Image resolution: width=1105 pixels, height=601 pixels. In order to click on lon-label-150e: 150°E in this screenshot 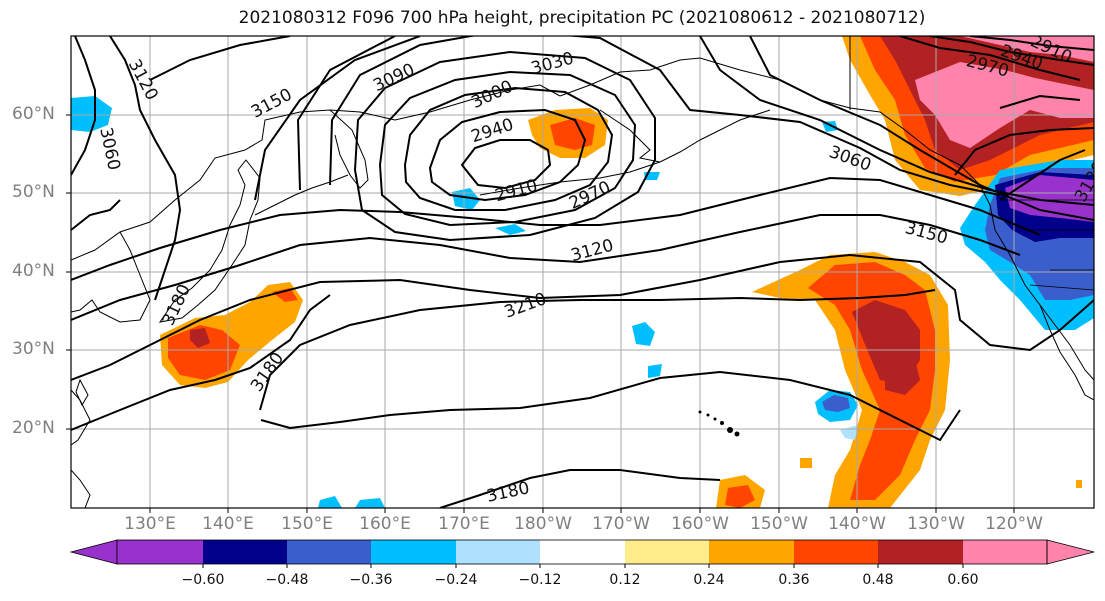, I will do `click(307, 524)`.